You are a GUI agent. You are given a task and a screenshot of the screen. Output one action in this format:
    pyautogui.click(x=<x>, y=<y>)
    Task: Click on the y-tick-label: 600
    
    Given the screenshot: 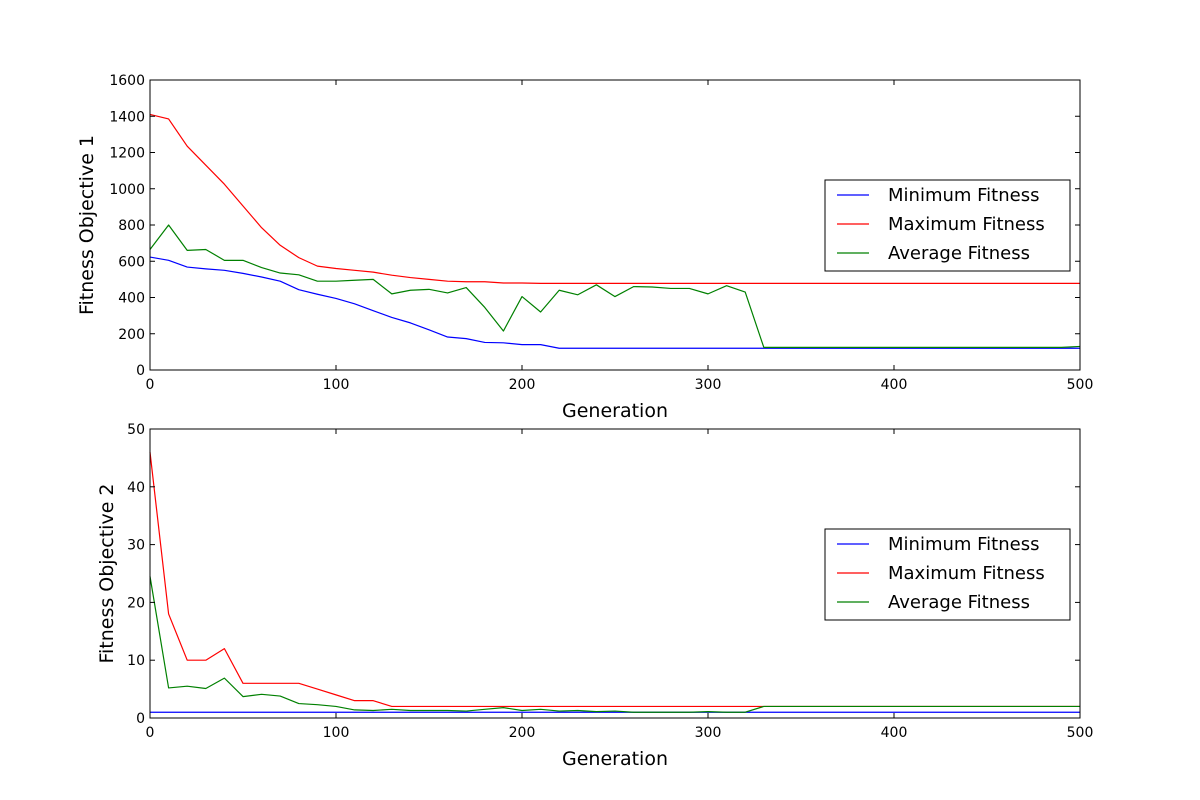 What is the action you would take?
    pyautogui.click(x=131, y=262)
    